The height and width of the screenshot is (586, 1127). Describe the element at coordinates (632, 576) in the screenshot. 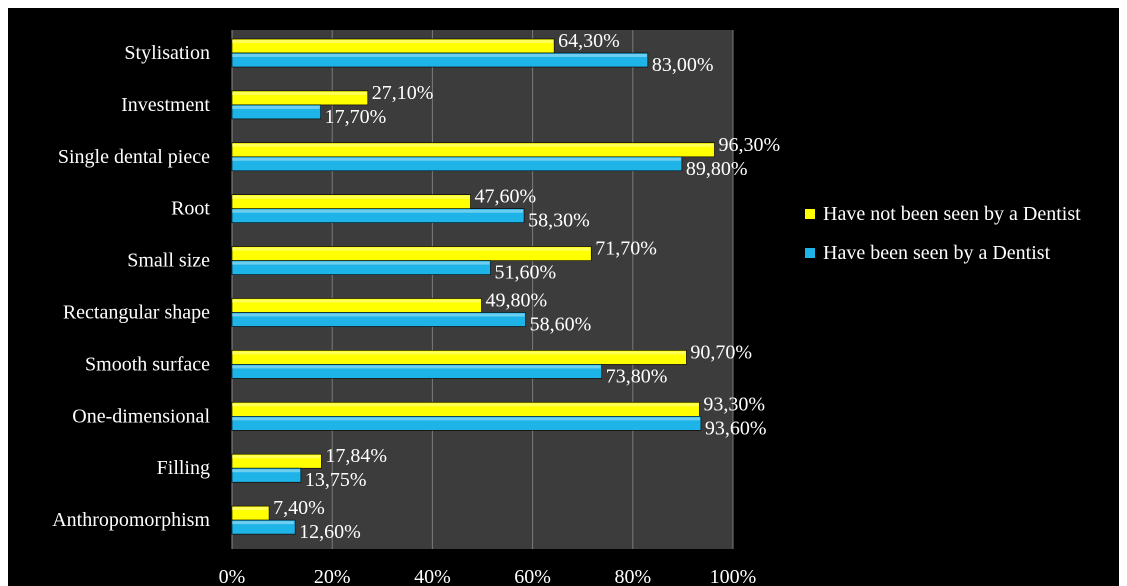

I see `x-tick-label: 80%` at that location.